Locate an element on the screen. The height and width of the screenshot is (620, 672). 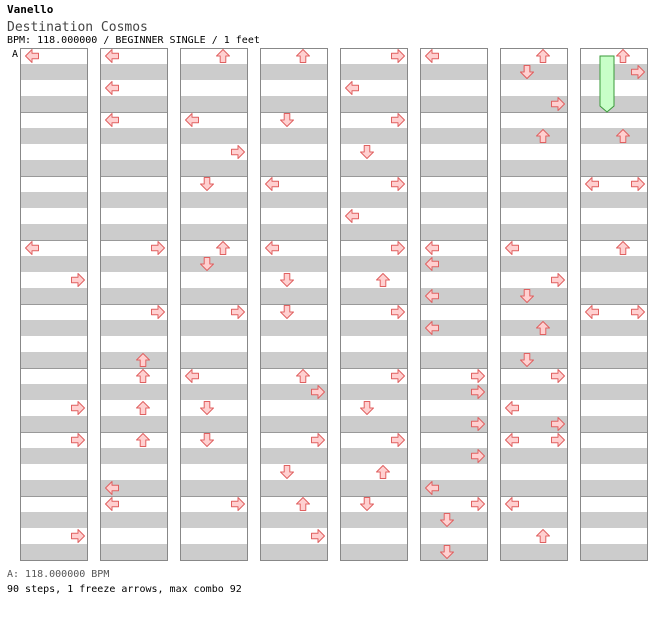
bpm-footnote: A: 118.000000 BPM is located at coordinates (58, 574).